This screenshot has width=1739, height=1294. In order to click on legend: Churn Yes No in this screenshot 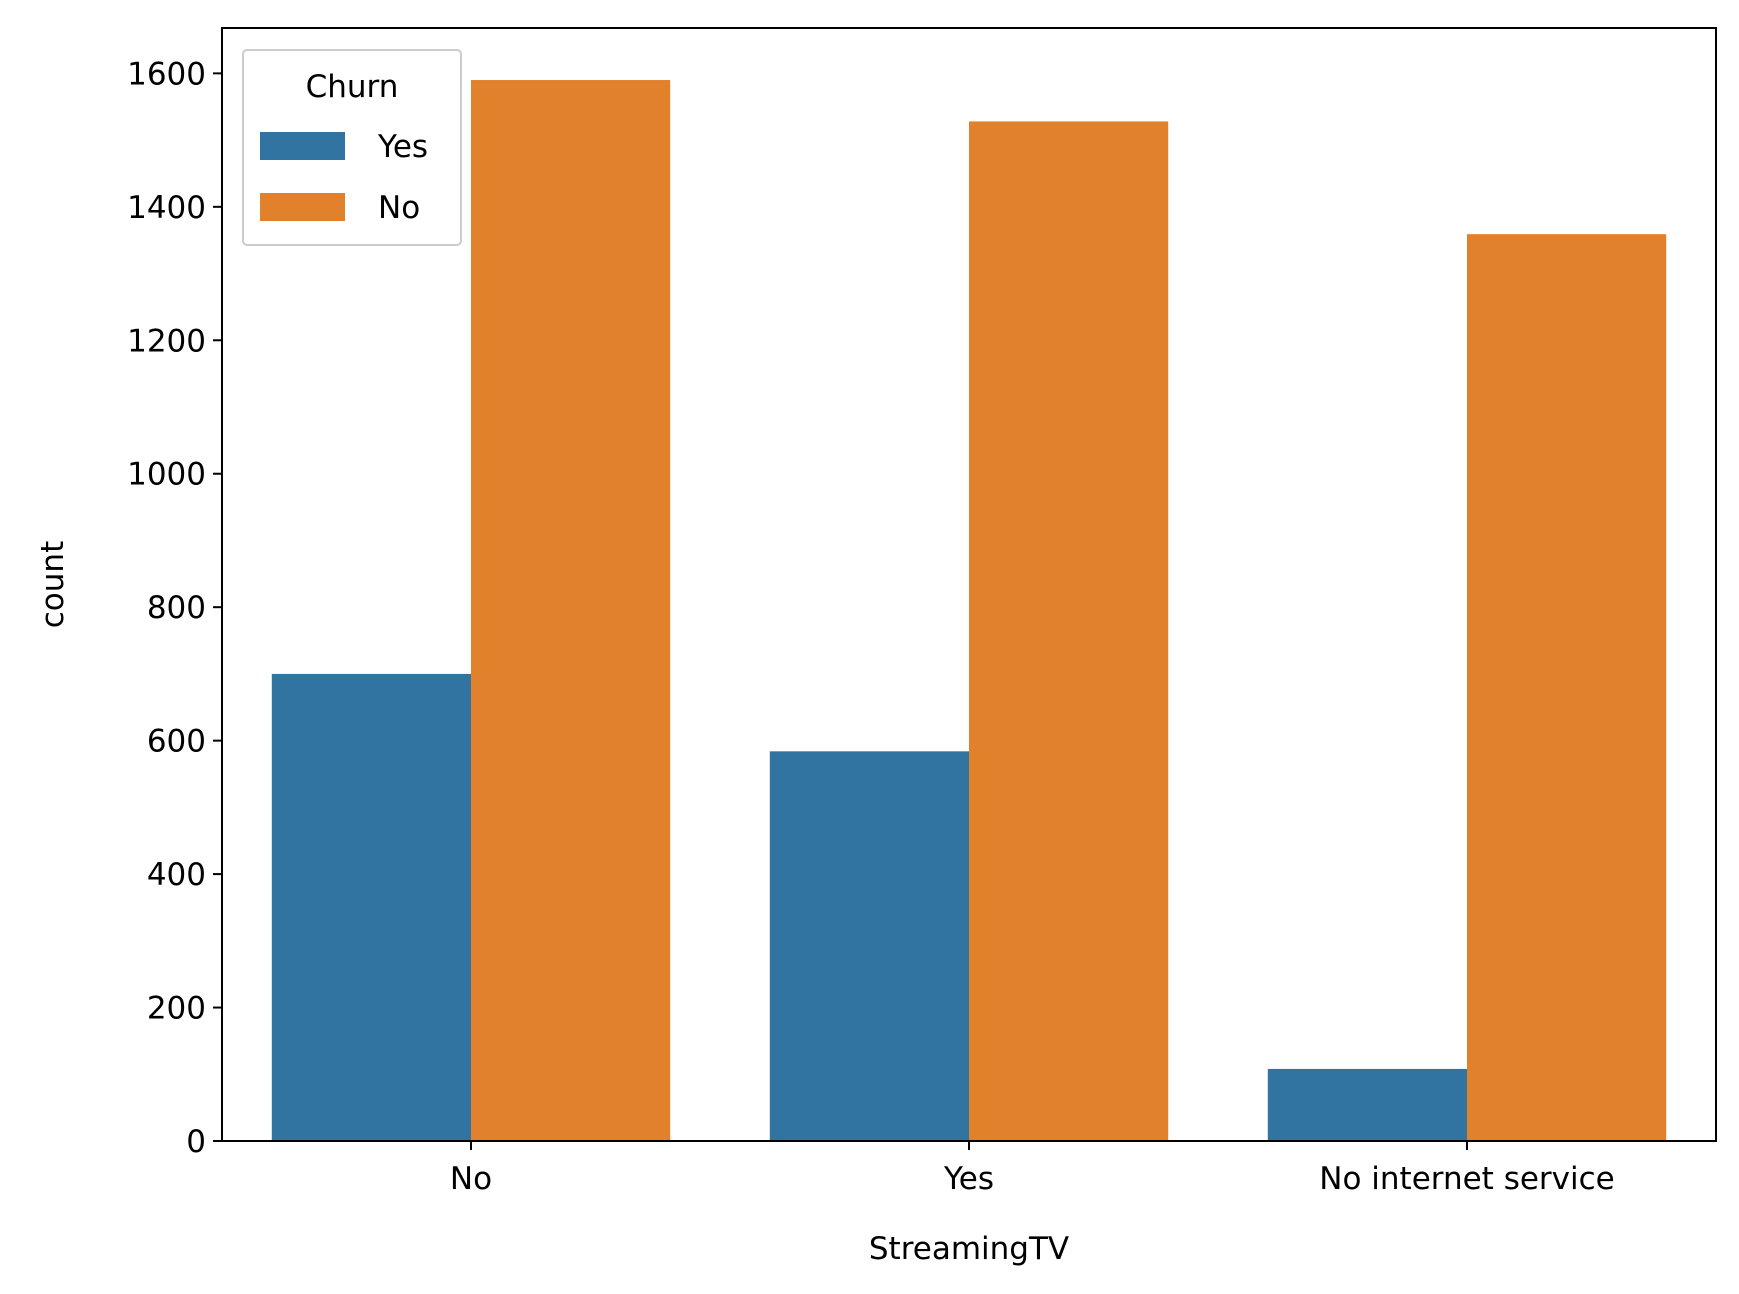, I will do `click(352, 147)`.